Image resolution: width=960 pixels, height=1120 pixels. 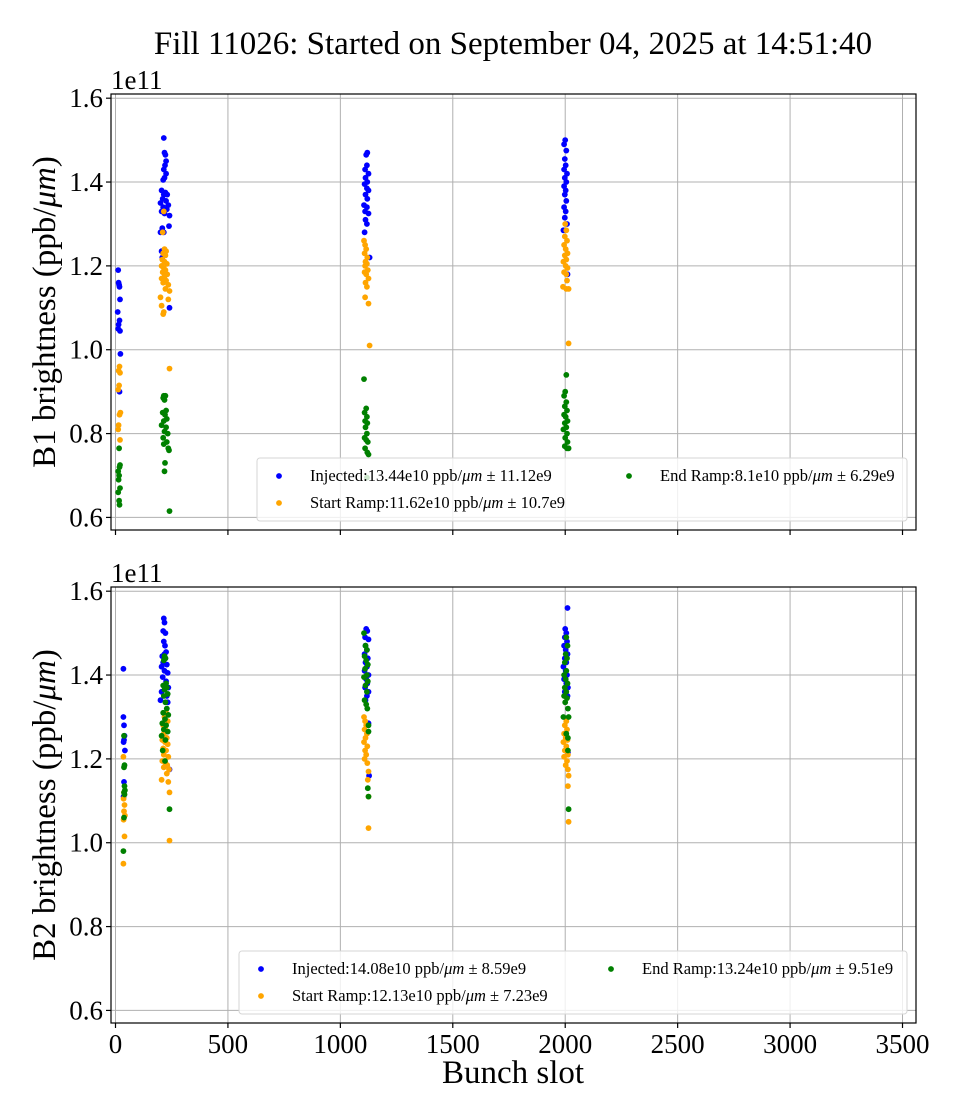 What do you see at coordinates (437, 502) in the screenshot?
I see `legend-label: Start Ramp:11.62e10 ppb/μm ± 10.7e9` at bounding box center [437, 502].